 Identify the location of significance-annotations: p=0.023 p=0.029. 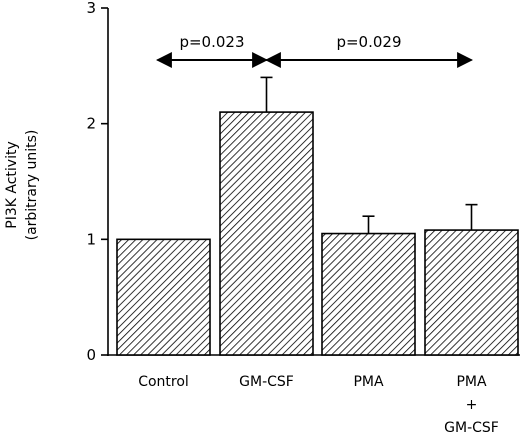
(314, 50).